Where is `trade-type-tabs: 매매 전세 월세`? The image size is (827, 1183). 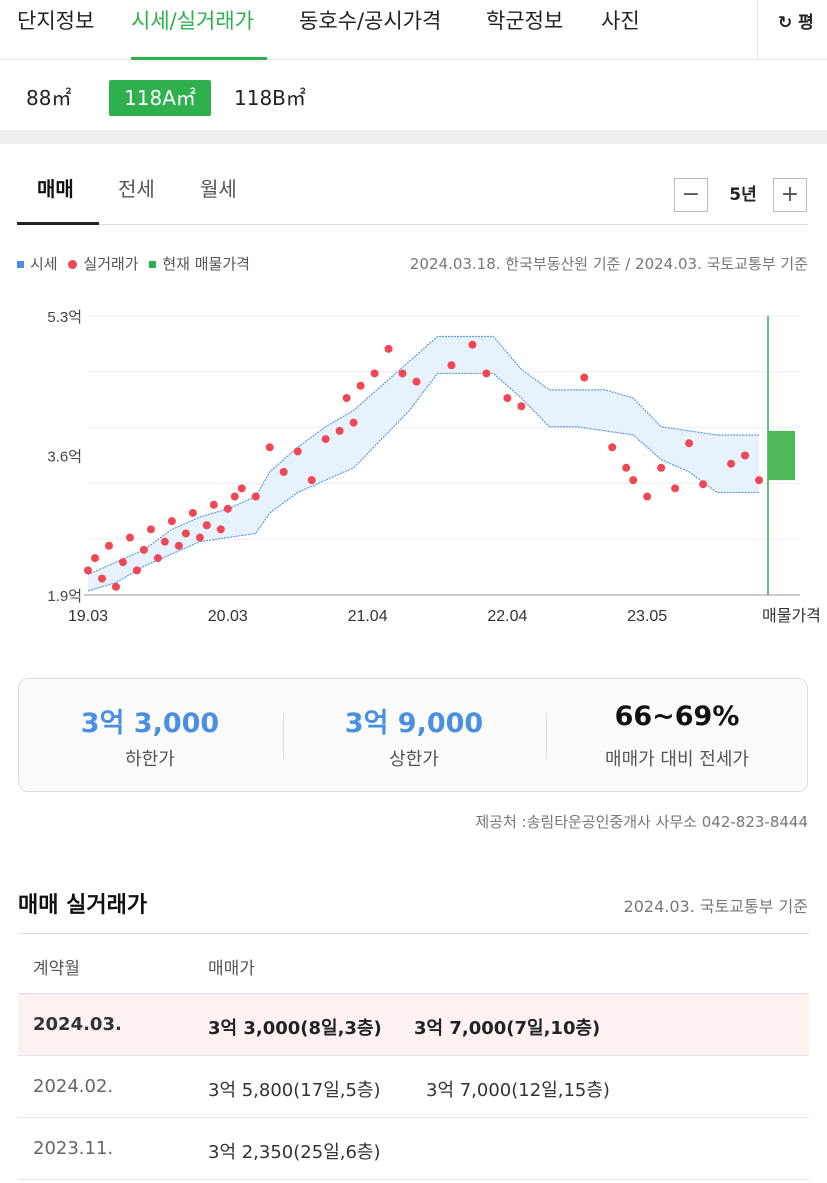 trade-type-tabs: 매매 전세 월세 is located at coordinates (412, 195).